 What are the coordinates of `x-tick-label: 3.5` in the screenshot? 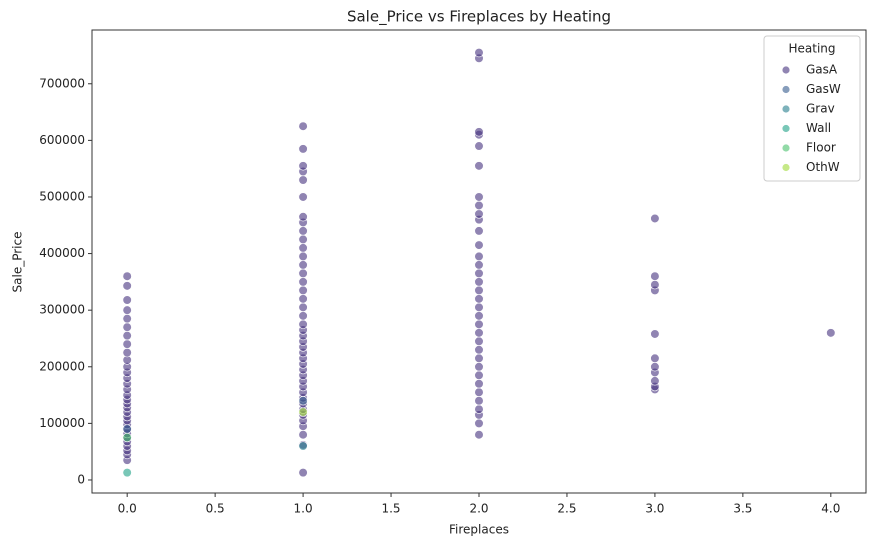 It's located at (742, 509).